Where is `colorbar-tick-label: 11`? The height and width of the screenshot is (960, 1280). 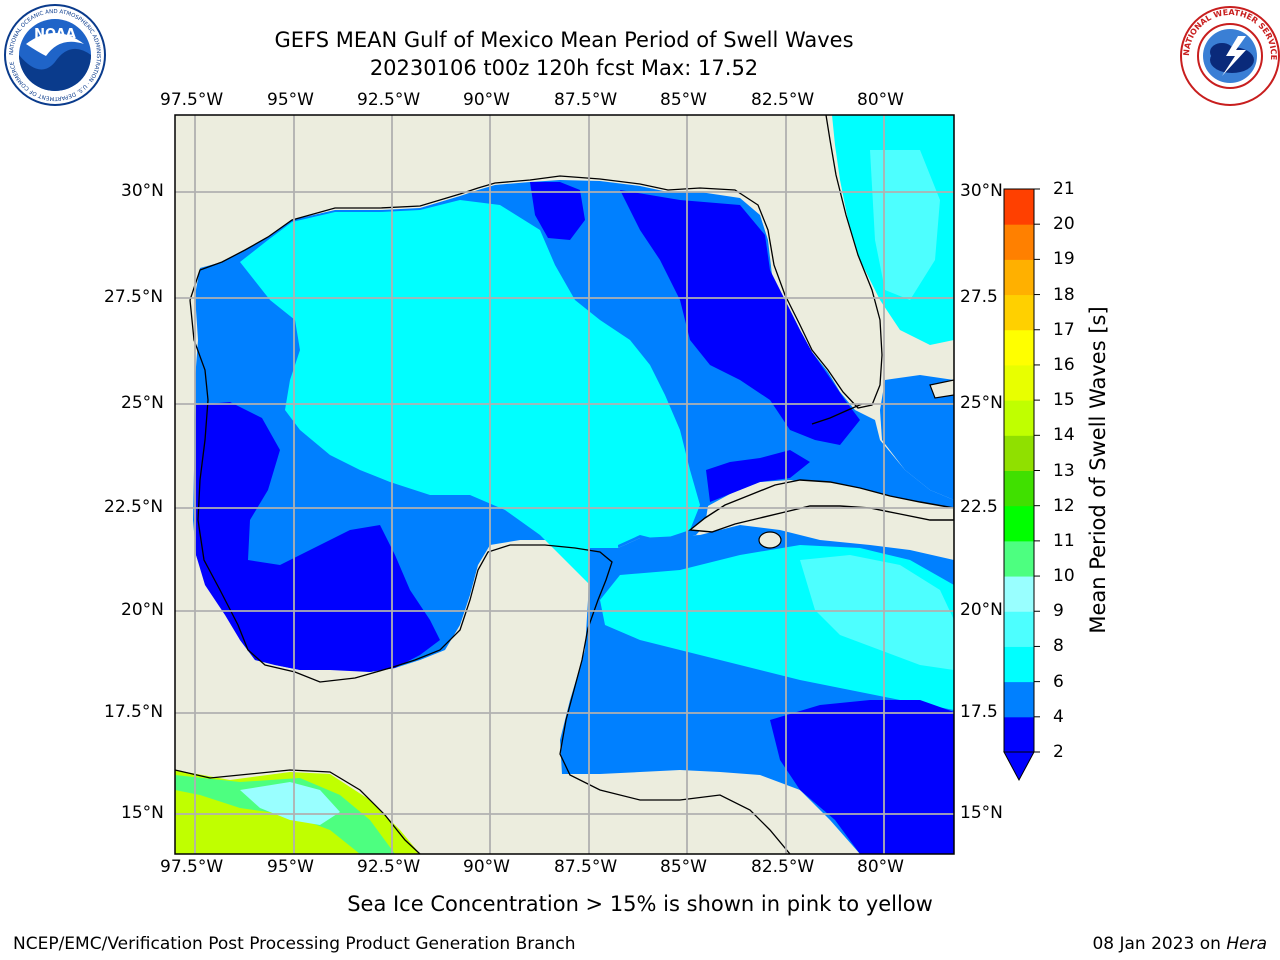 colorbar-tick-label: 11 is located at coordinates (1064, 540).